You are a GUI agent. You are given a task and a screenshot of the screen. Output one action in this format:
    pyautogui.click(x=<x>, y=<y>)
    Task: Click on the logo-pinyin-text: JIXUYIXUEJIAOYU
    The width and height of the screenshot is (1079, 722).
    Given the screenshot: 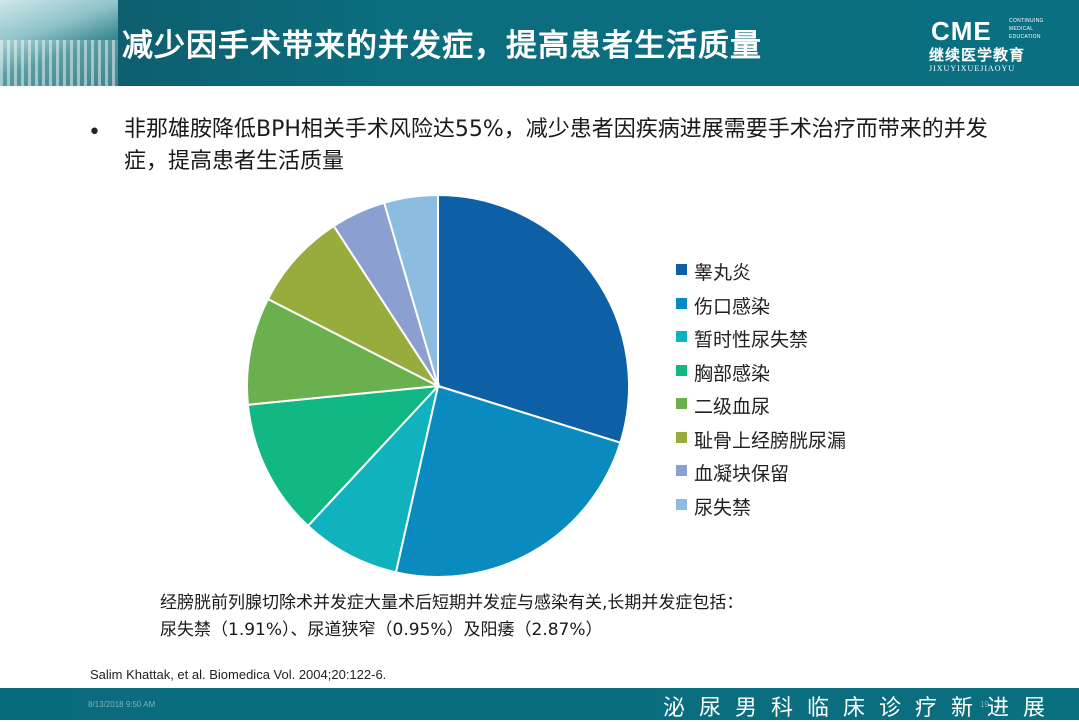 What is the action you would take?
    pyautogui.click(x=972, y=68)
    